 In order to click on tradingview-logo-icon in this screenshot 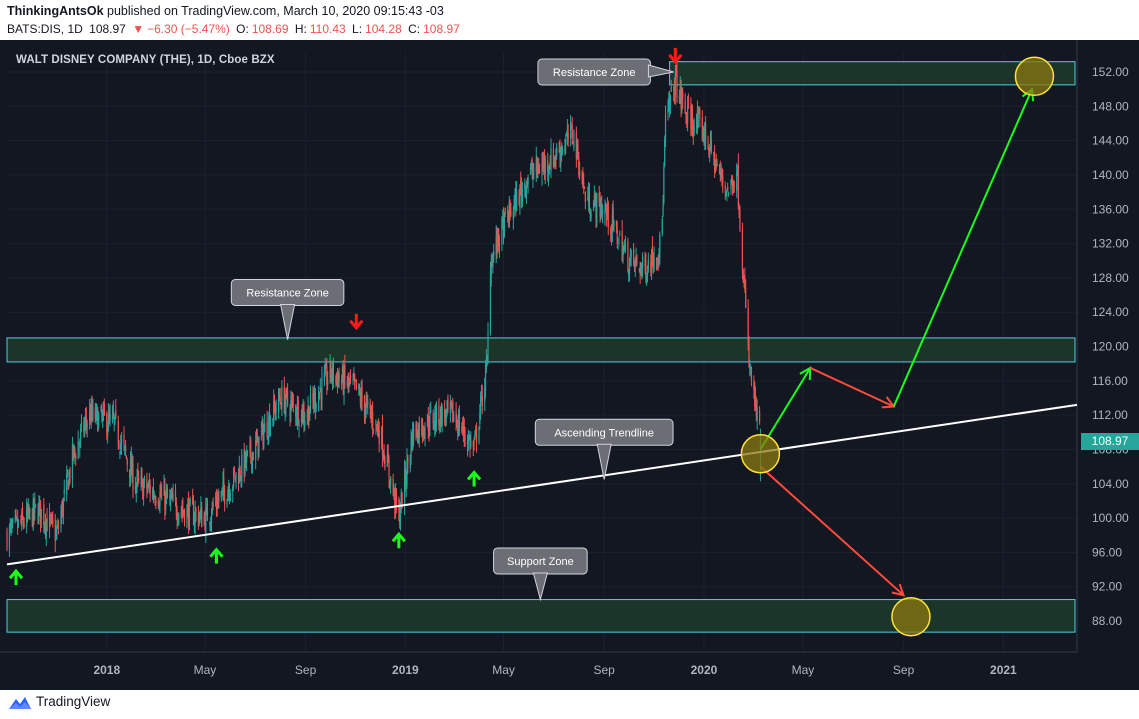, I will do `click(20, 703)`.